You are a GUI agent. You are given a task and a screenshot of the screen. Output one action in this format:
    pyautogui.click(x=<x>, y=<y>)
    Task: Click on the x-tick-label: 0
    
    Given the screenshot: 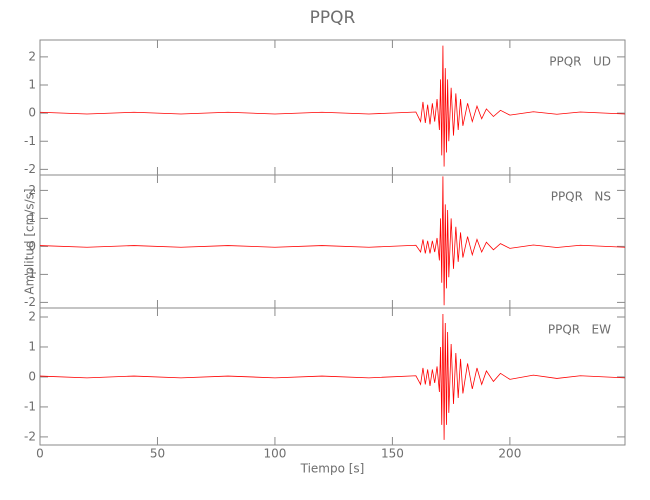 What is the action you would take?
    pyautogui.click(x=40, y=454)
    